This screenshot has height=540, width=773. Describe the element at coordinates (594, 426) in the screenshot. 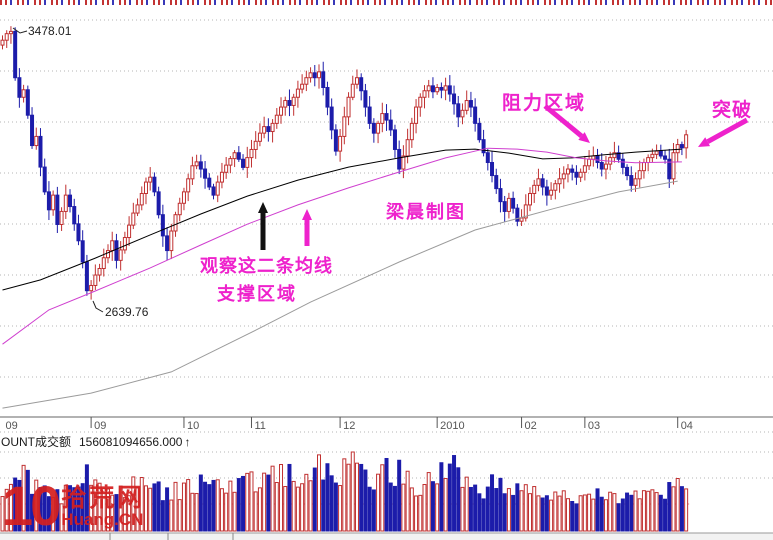

I see `x-axis-label: 03` at that location.